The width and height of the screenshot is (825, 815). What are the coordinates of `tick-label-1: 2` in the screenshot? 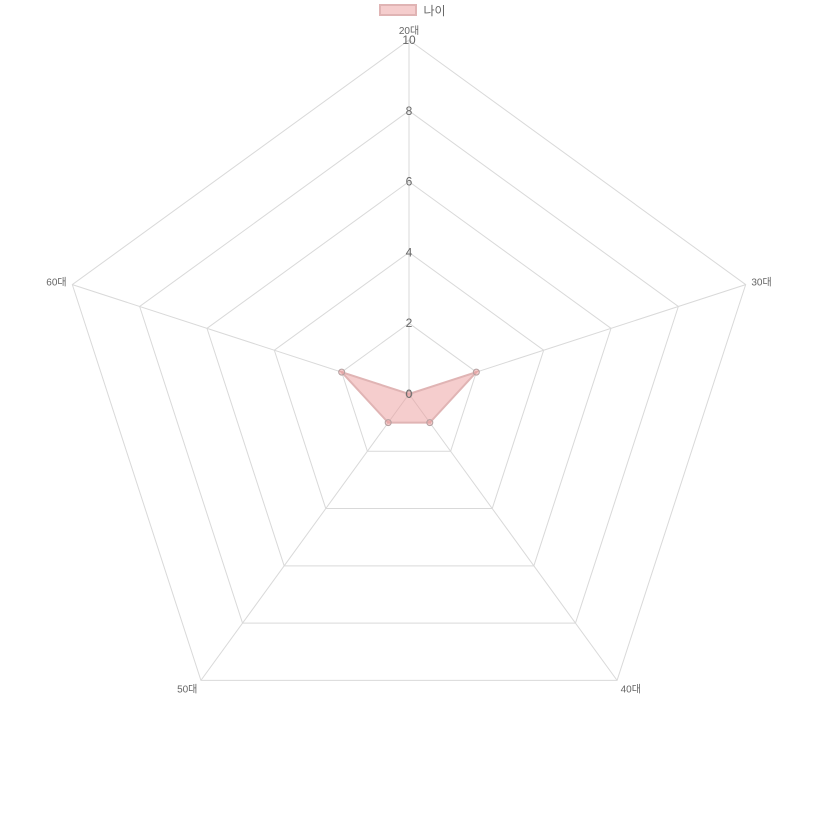 It's located at (409, 323).